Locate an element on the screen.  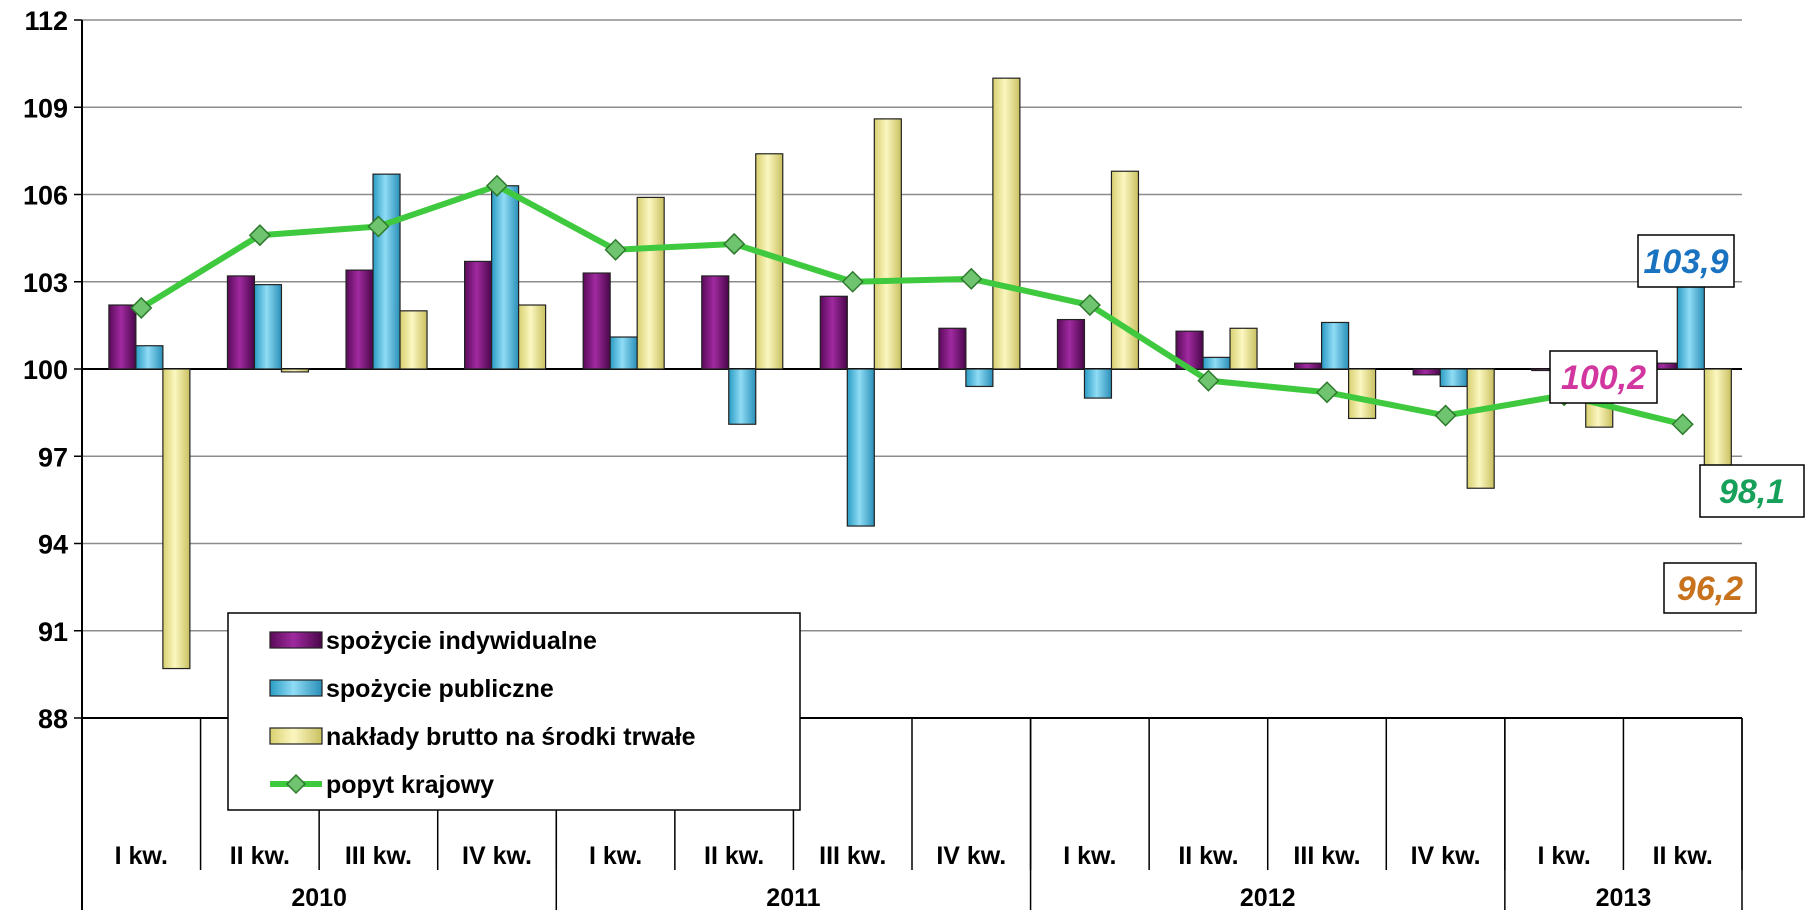
callouts: 103,9 100,2 98,1 96,2 is located at coordinates (1677, 424).